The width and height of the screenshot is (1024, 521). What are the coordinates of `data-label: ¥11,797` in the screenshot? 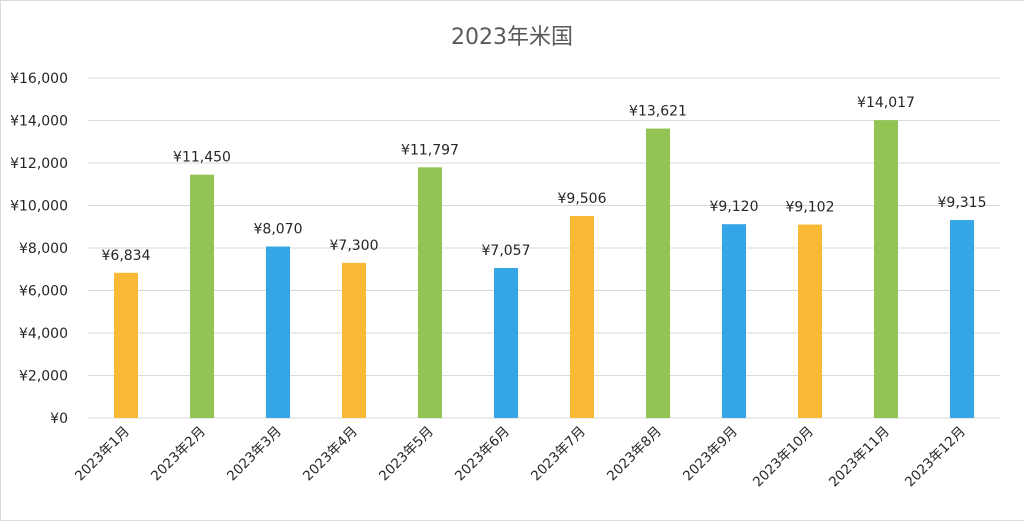 It's located at (430, 150).